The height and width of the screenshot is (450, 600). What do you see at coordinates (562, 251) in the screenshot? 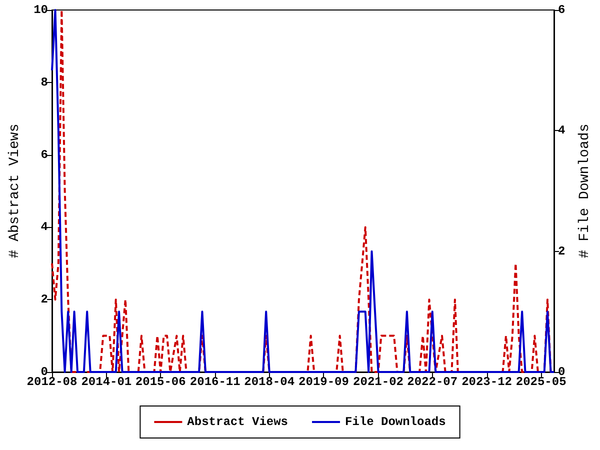
I see `y2-tick-label: 2` at bounding box center [562, 251].